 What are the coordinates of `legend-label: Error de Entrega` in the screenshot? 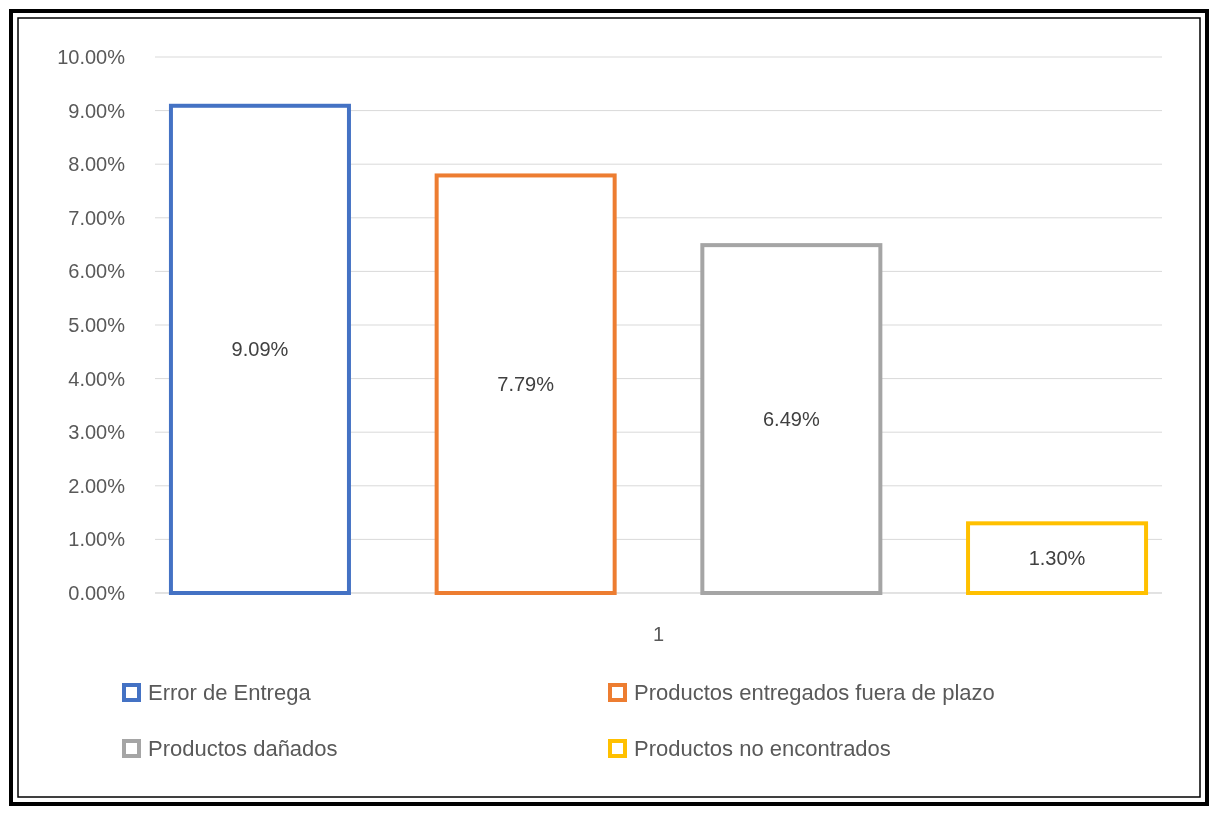 It's located at (230, 692).